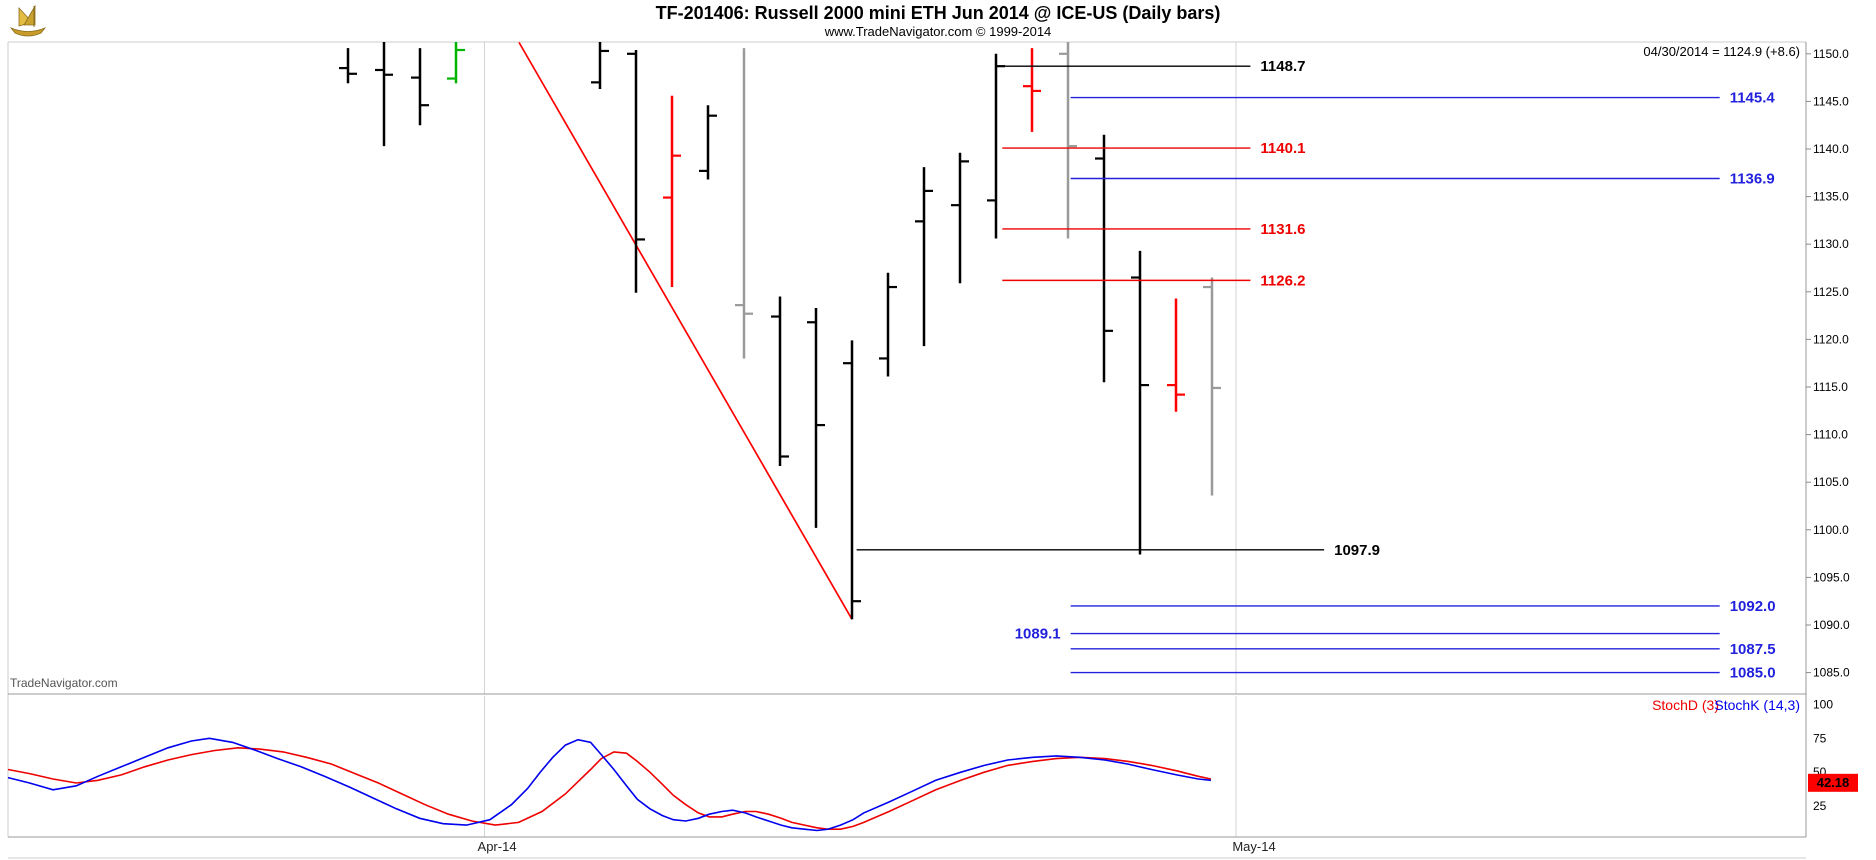 The height and width of the screenshot is (860, 1876). What do you see at coordinates (1820, 806) in the screenshot?
I see `stoch-axis-label: 25` at bounding box center [1820, 806].